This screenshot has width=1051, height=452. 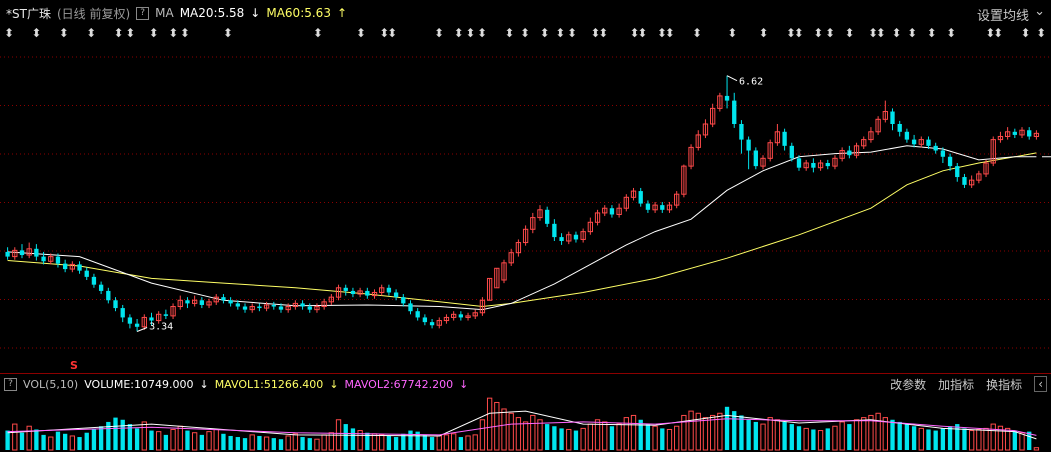 I want to click on set-ma-button: 设置均线, so click(x=1002, y=16).